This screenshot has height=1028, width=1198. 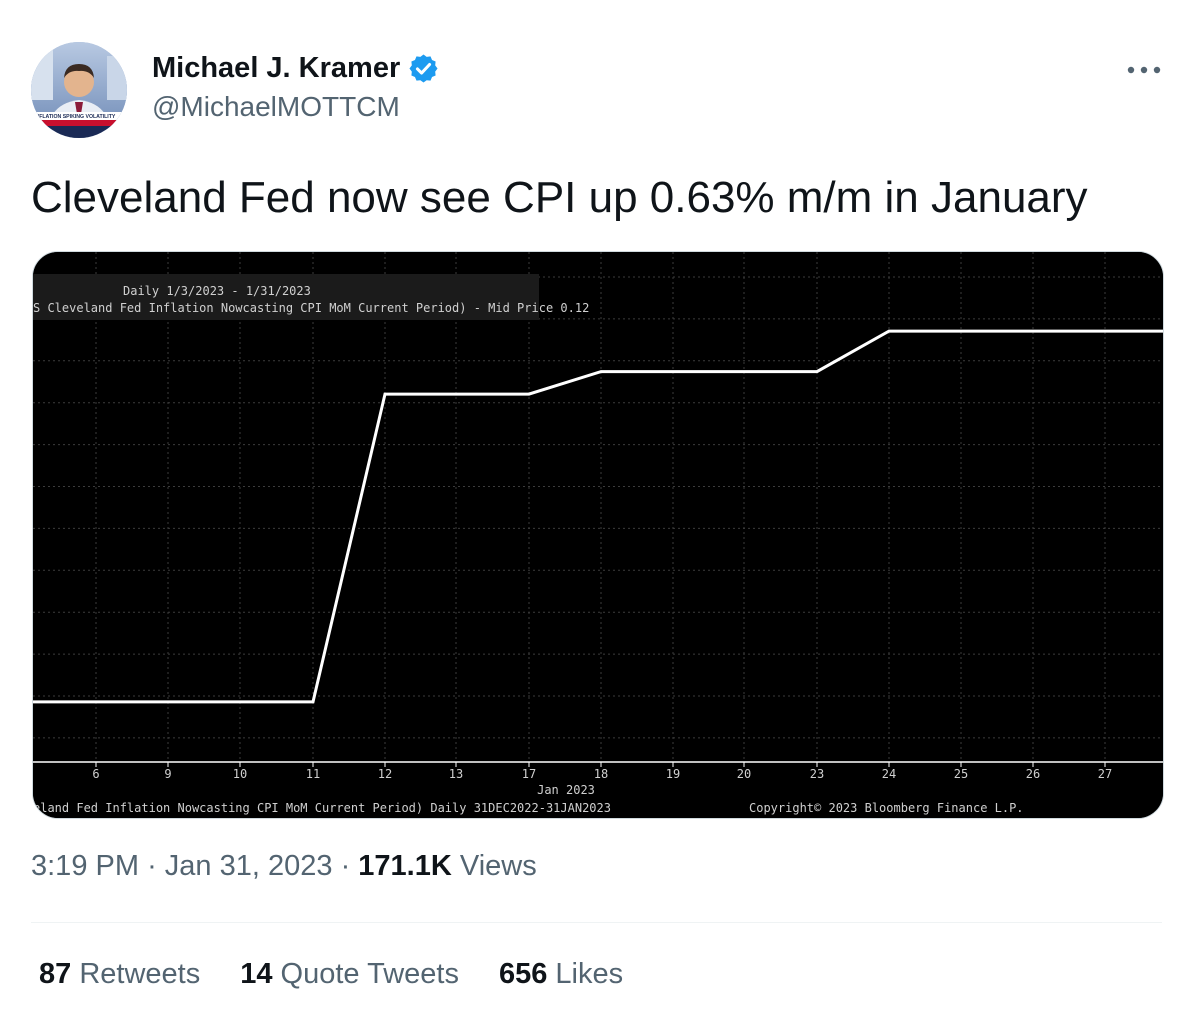 What do you see at coordinates (313, 774) in the screenshot?
I see `chart-x-tick-label: 11` at bounding box center [313, 774].